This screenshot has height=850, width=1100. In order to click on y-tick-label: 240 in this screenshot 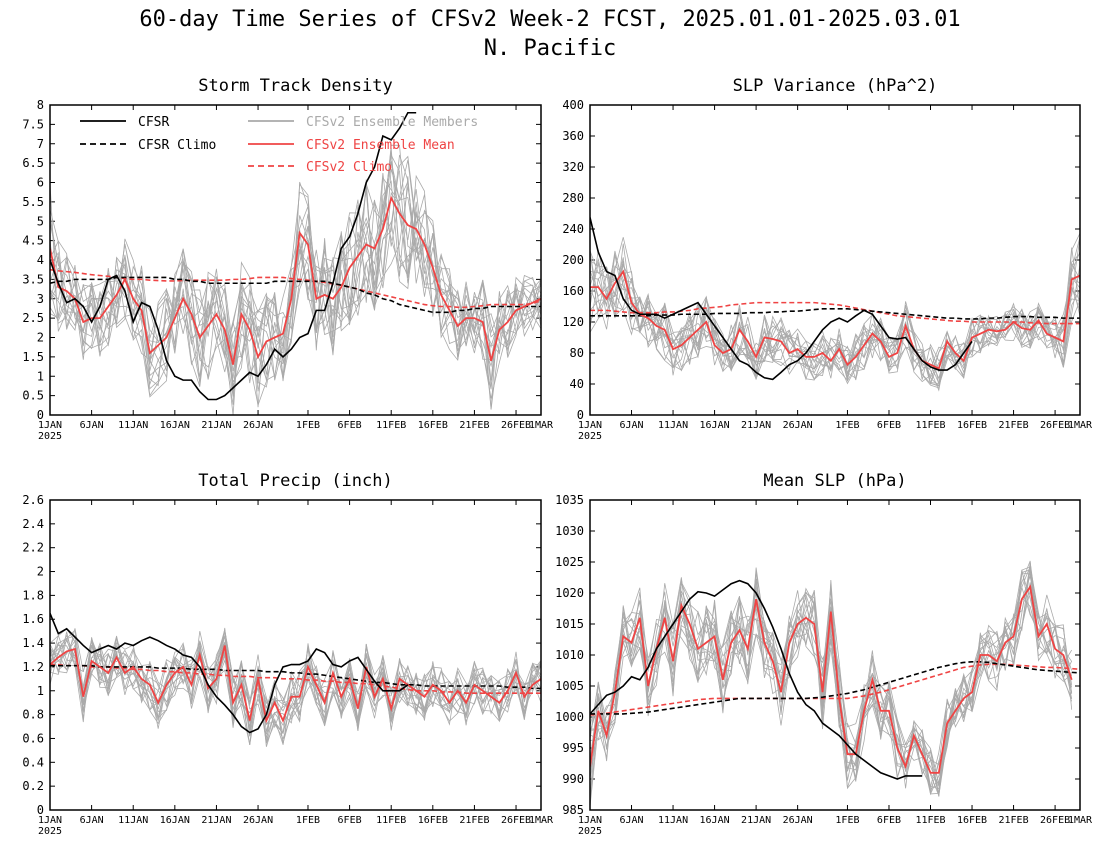, I will do `click(573, 229)`.